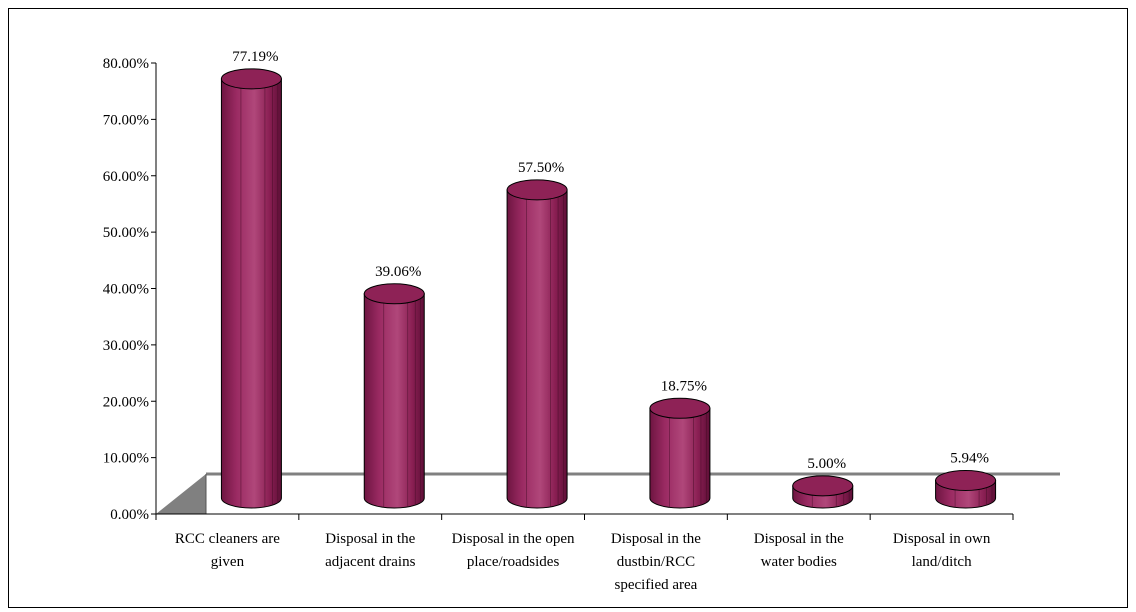  Describe the element at coordinates (370, 550) in the screenshot. I see `category-label: Disposal in the adjacent drains` at that location.